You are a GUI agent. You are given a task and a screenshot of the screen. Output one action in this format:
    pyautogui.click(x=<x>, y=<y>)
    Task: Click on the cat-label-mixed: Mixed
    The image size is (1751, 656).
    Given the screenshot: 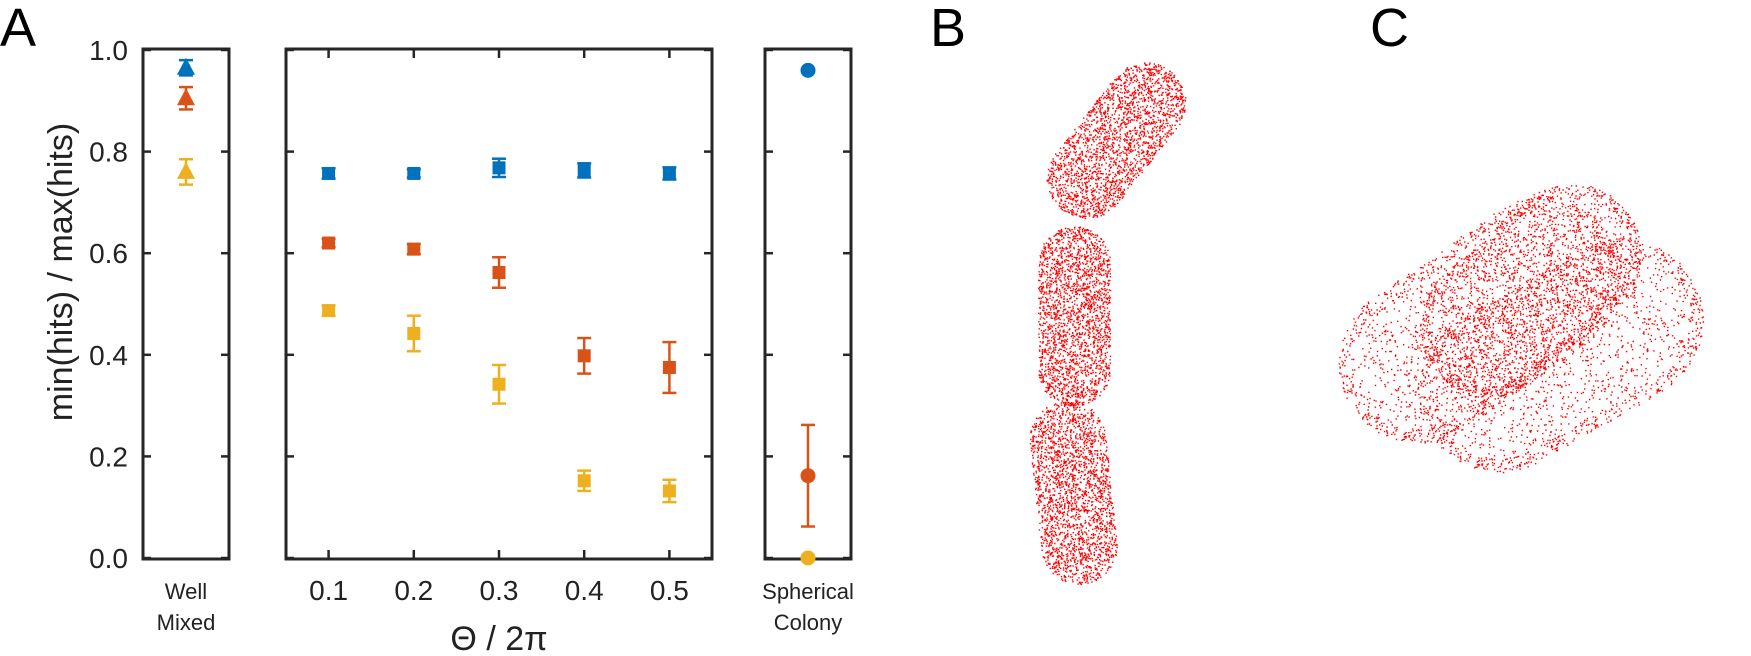 What is the action you would take?
    pyautogui.click(x=186, y=622)
    